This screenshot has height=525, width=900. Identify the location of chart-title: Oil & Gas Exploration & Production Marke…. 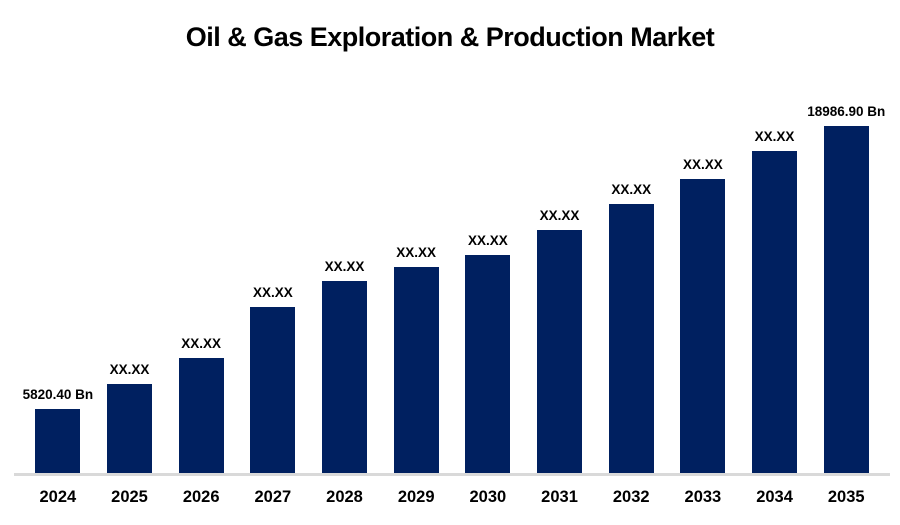
(450, 37).